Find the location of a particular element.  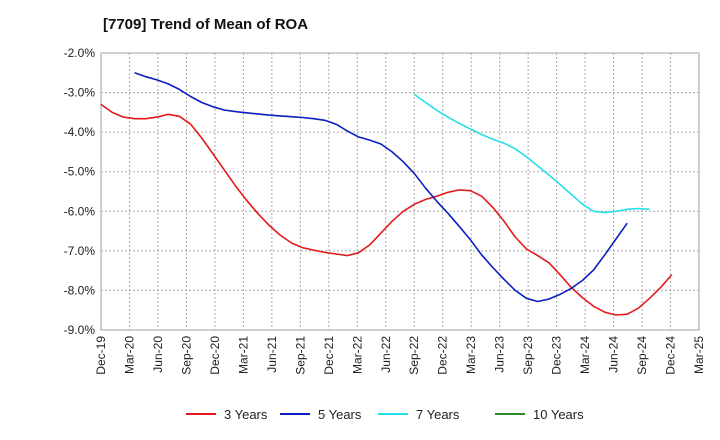

x-tick-label: Jun-21 is located at coordinates (272, 354).